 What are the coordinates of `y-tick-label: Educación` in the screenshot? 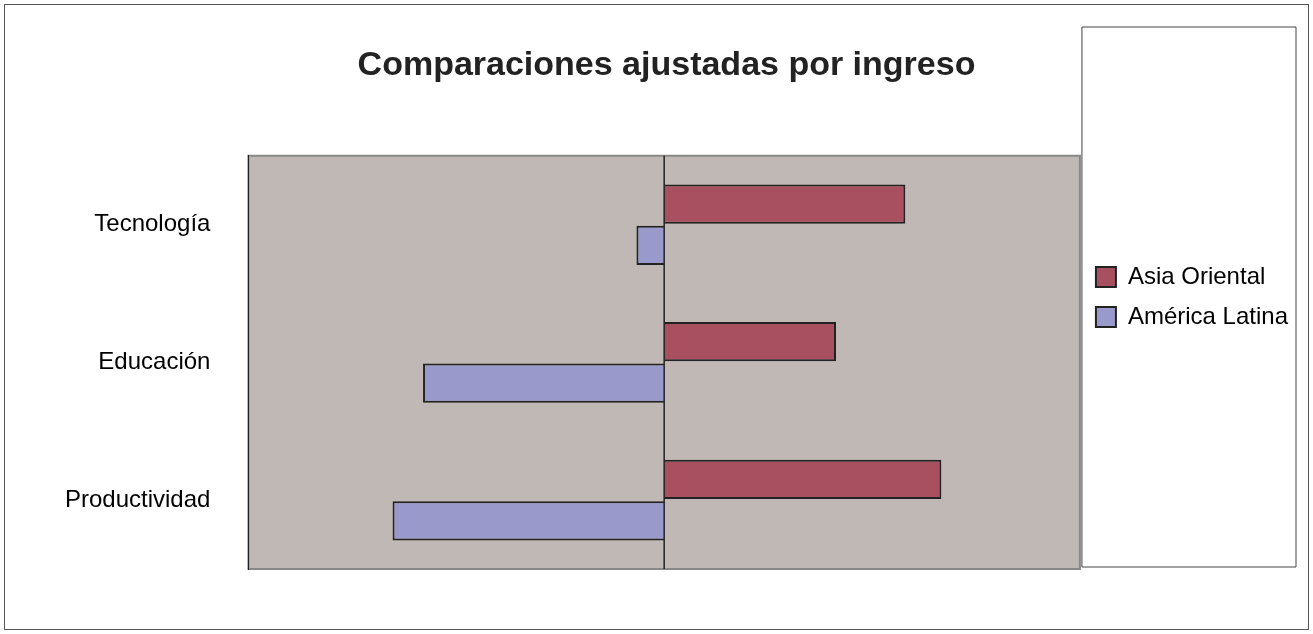 It's located at (154, 361).